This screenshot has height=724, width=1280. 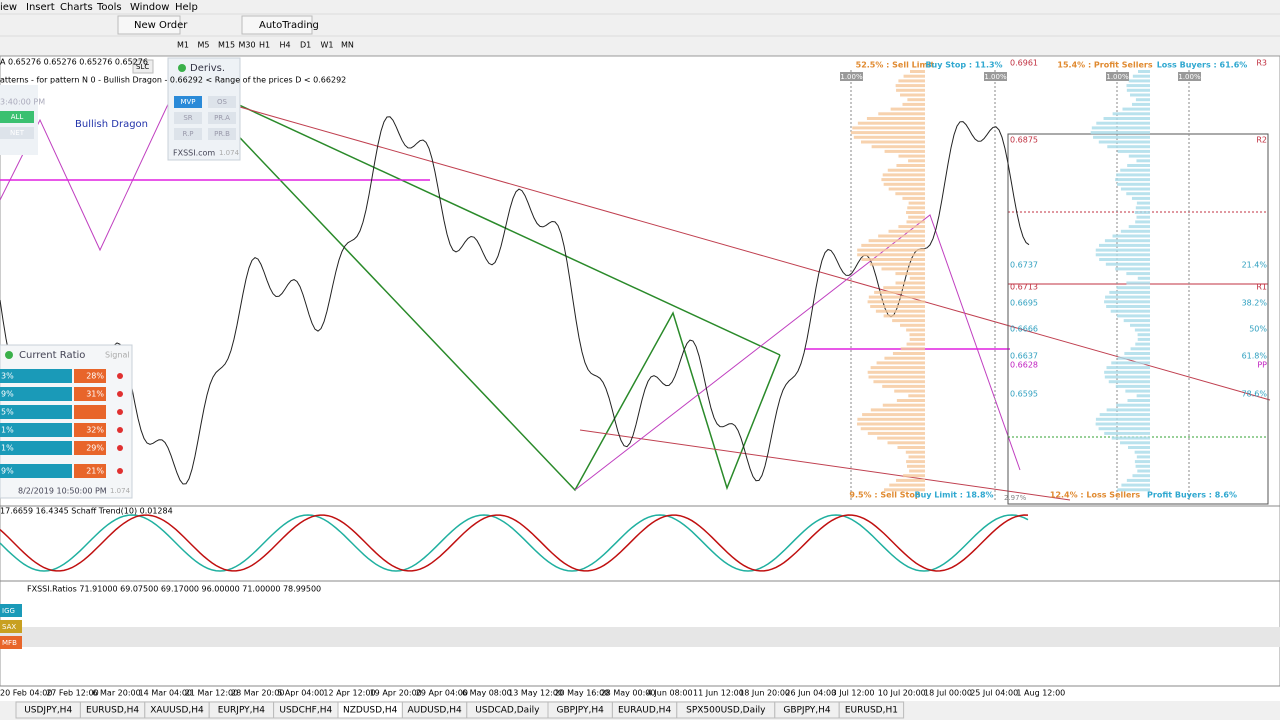 I want to click on menu-item: iew, so click(x=8, y=7).